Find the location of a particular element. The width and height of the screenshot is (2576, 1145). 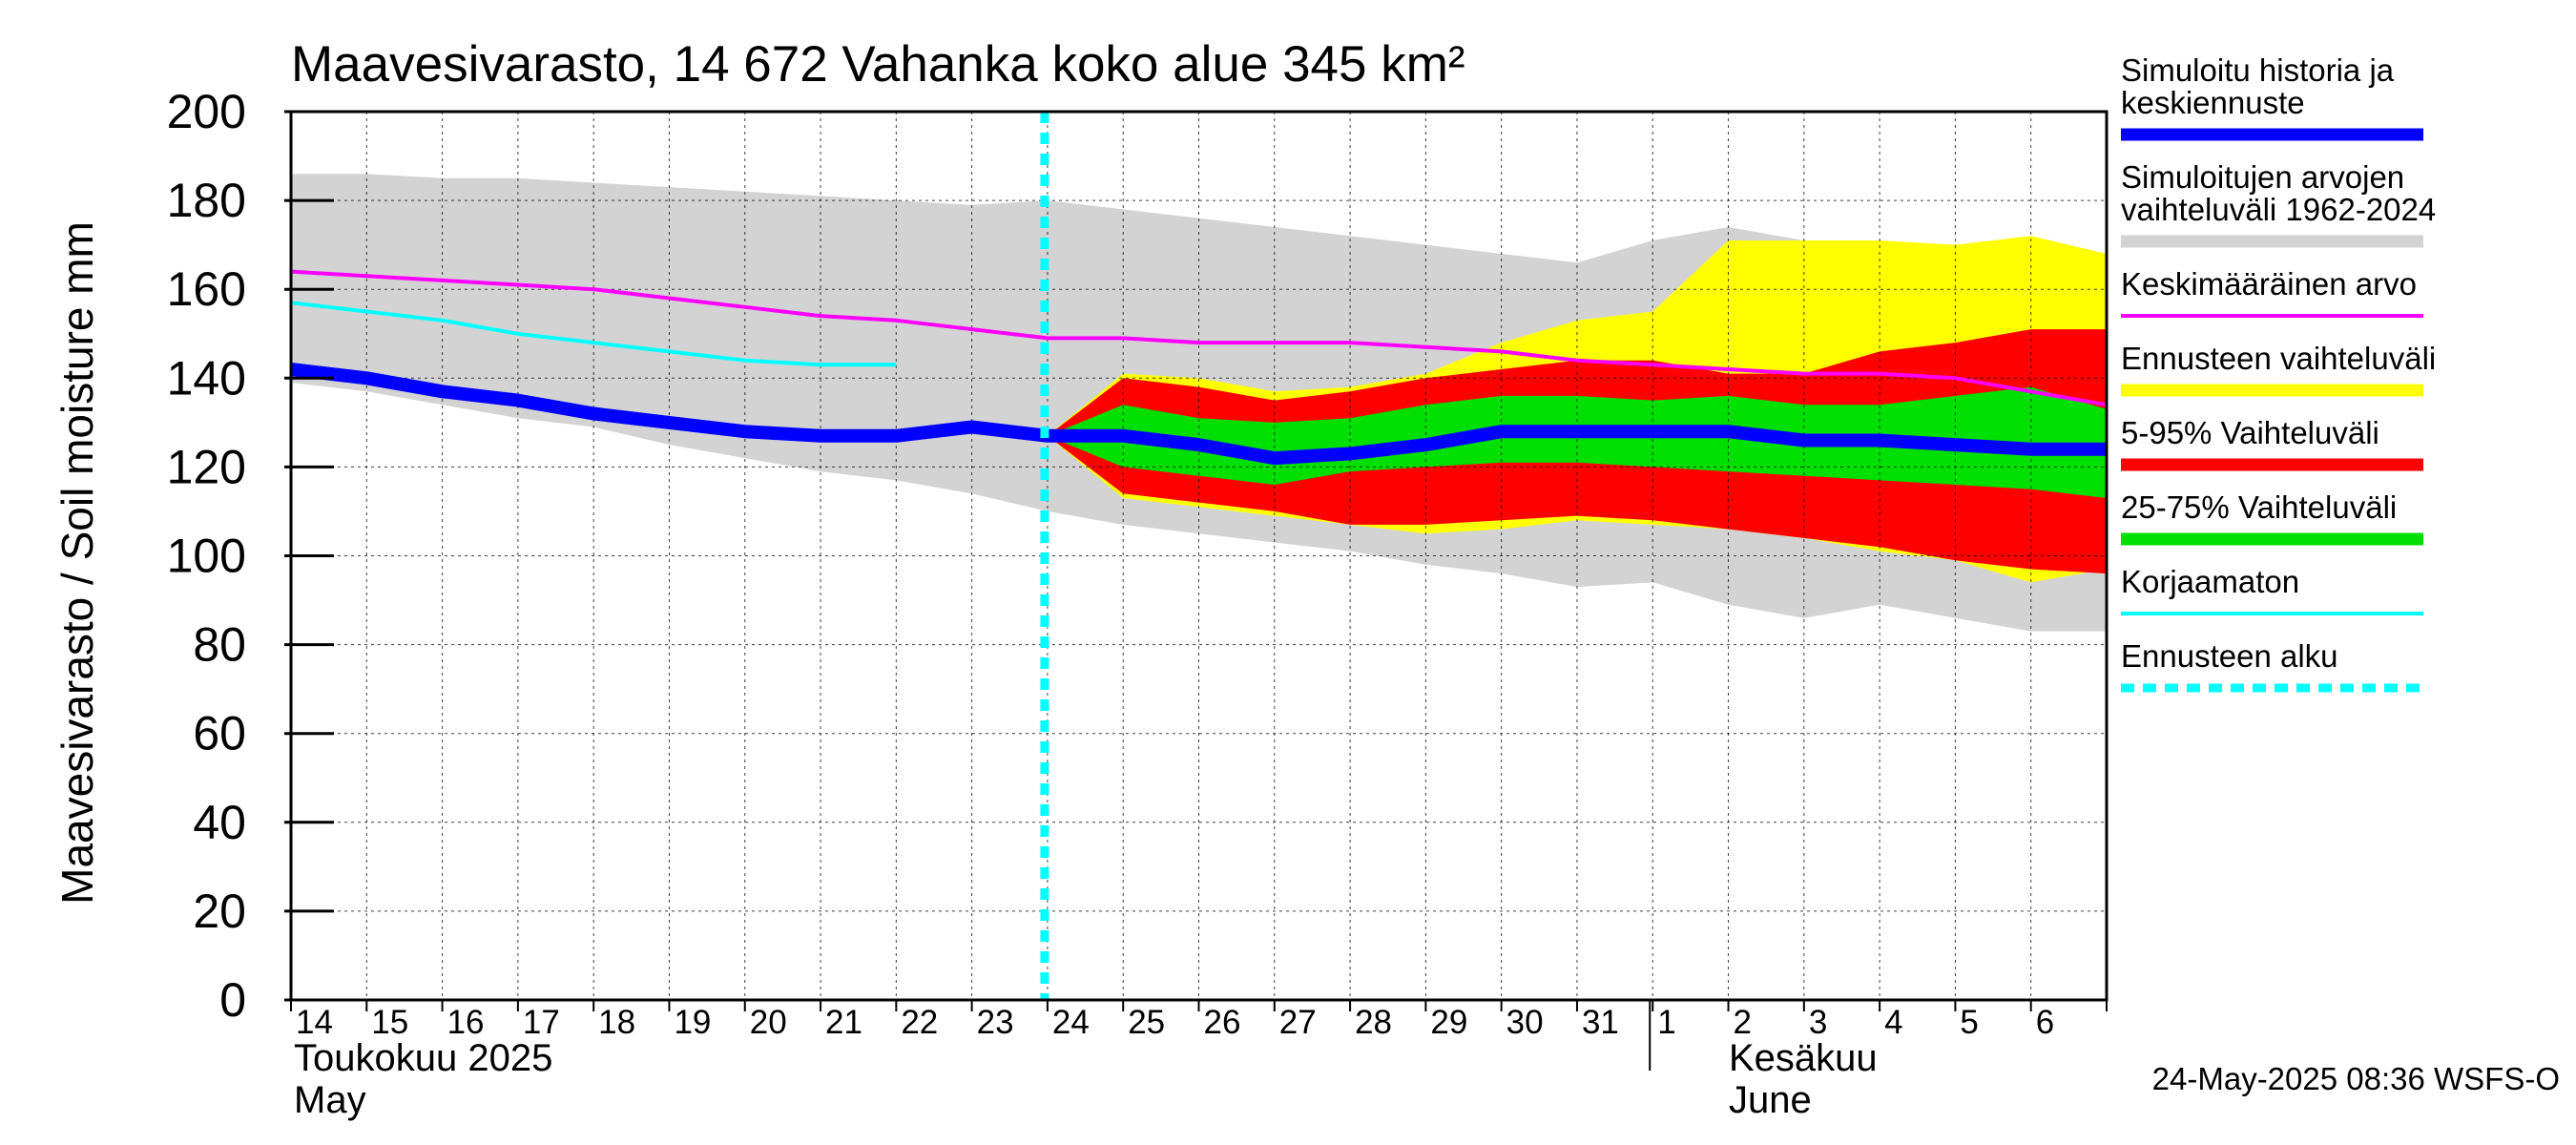

legend-label: 25-75% Vaihteluväli is located at coordinates (2259, 507).